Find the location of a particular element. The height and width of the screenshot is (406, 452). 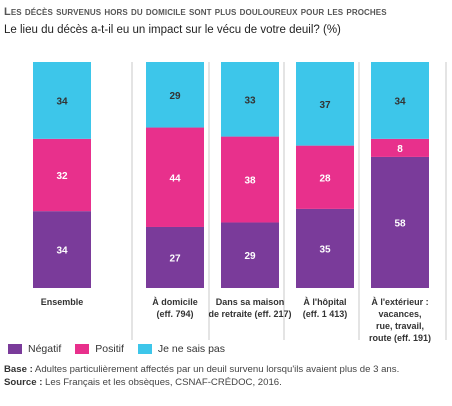

data-label: 27 is located at coordinates (175, 258).